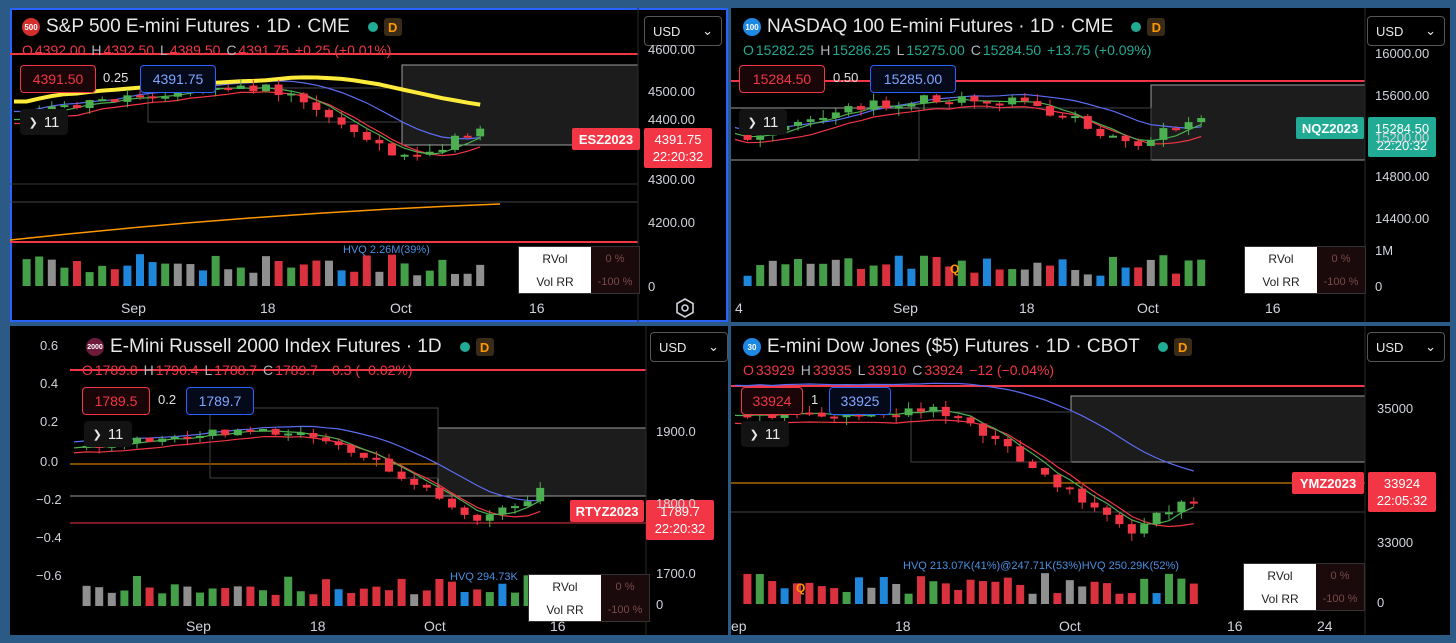  Describe the element at coordinates (178, 79) in the screenshot. I see `buy-price-button: 4391.75` at that location.